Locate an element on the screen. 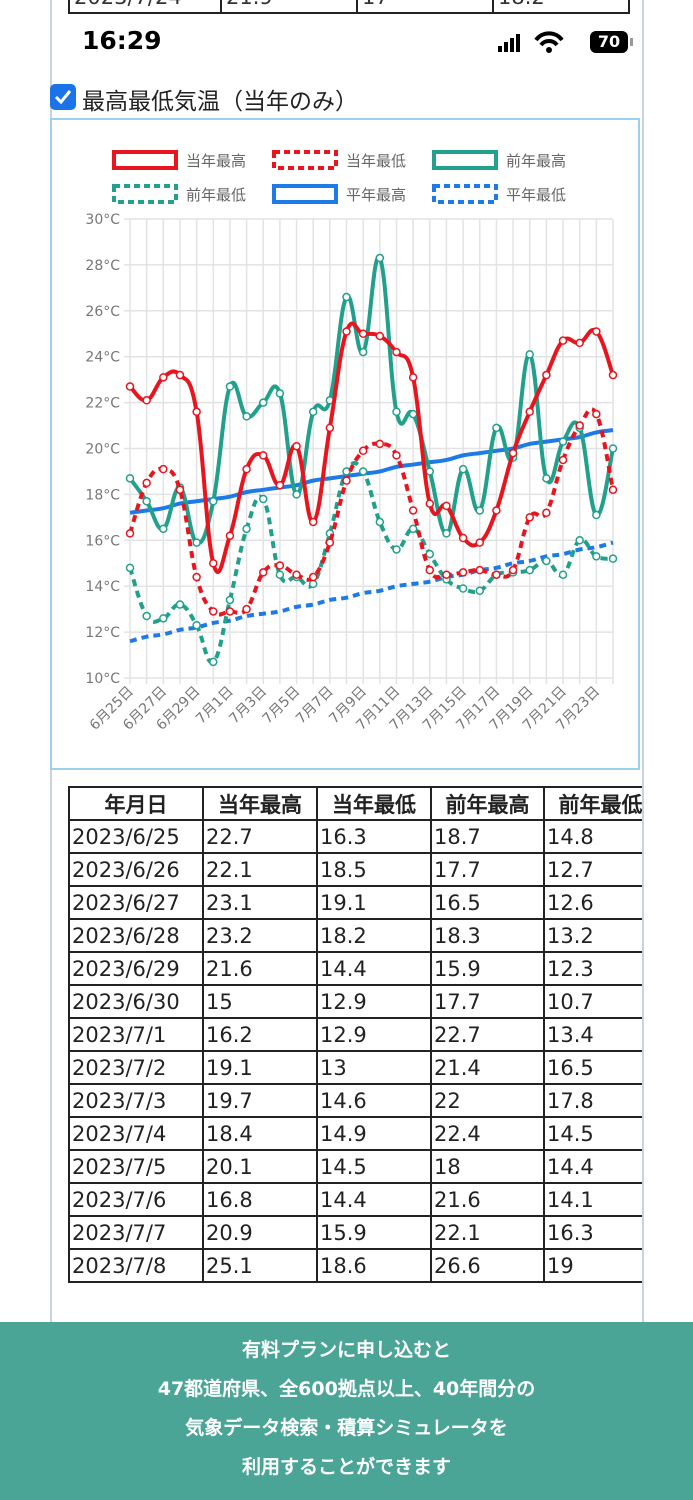  legend-label: 当年最低 is located at coordinates (376, 161).